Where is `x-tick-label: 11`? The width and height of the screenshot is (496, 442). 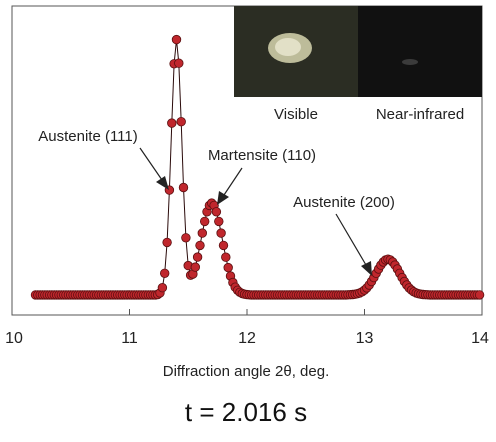 x-tick-label: 11 is located at coordinates (129, 338).